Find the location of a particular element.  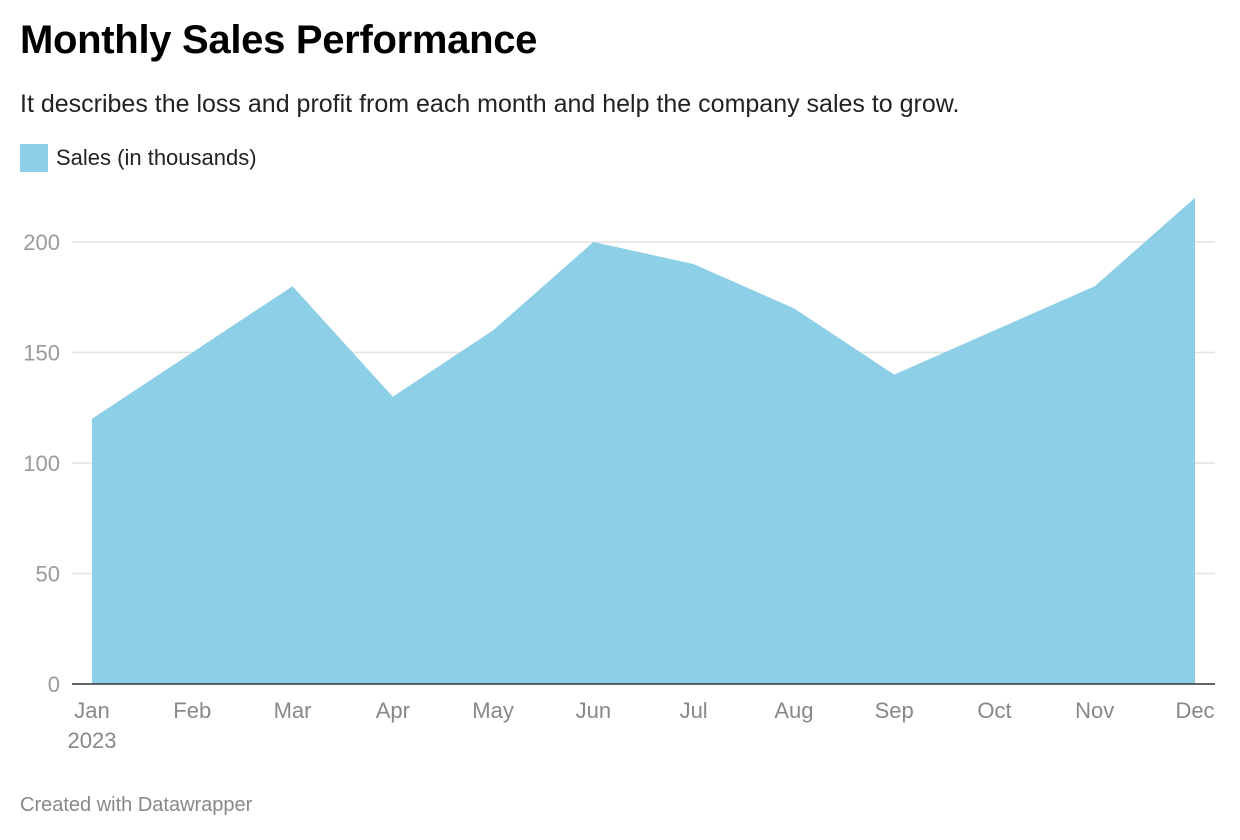

y-tick-label: 150 is located at coordinates (41, 353).